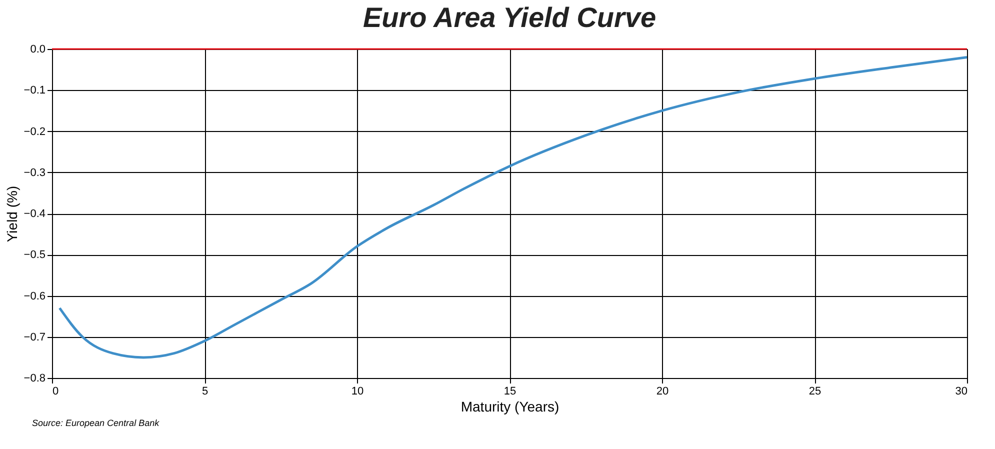  Describe the element at coordinates (35, 172) in the screenshot. I see `y-tick-label: −0.3` at that location.